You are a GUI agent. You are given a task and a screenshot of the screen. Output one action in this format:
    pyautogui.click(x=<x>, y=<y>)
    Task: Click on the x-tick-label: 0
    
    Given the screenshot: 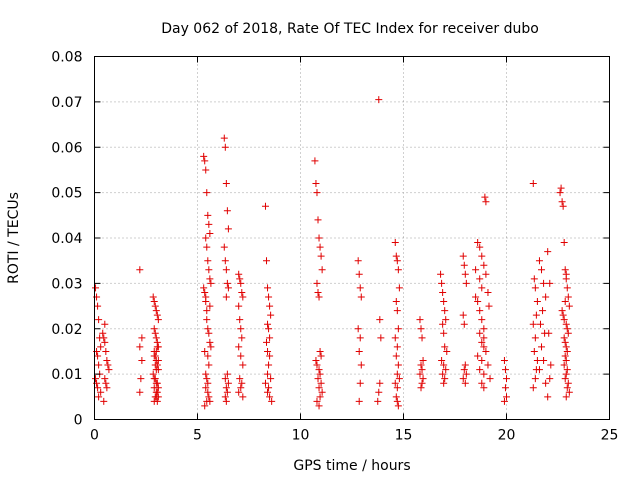 What is the action you would take?
    pyautogui.click(x=94, y=436)
    